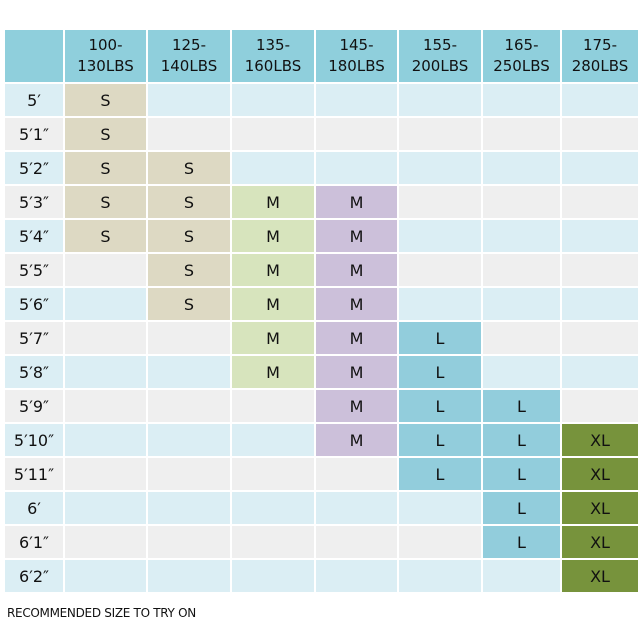 This screenshot has height=640, width=640. What do you see at coordinates (273, 56) in the screenshot?
I see `weight-column-header: 135- 160LBS` at bounding box center [273, 56].